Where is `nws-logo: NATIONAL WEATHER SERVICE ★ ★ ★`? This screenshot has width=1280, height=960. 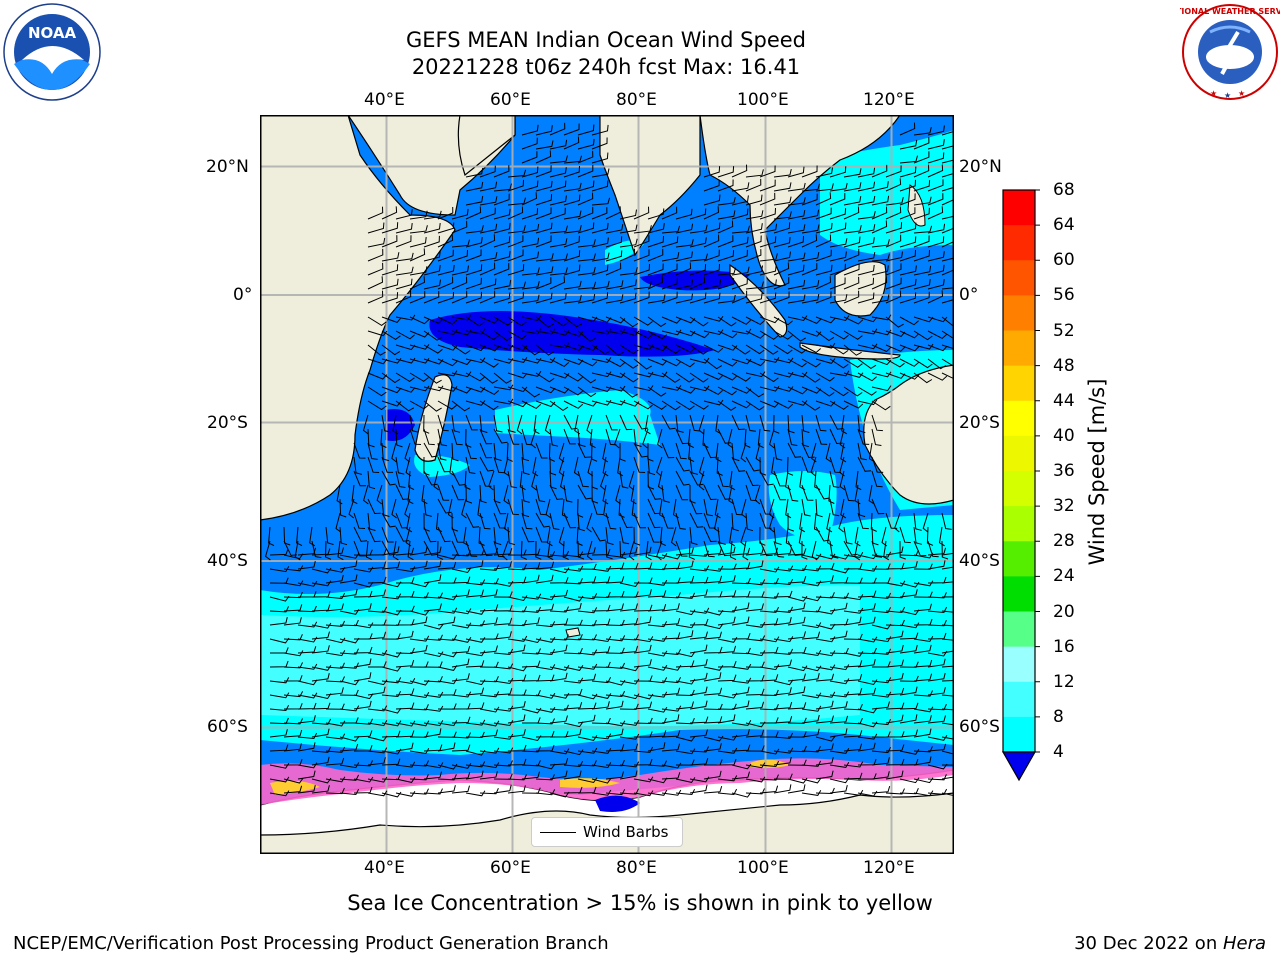 nws-logo: NATIONAL WEATHER SERVICE ★ ★ ★ is located at coordinates (1222, 52).